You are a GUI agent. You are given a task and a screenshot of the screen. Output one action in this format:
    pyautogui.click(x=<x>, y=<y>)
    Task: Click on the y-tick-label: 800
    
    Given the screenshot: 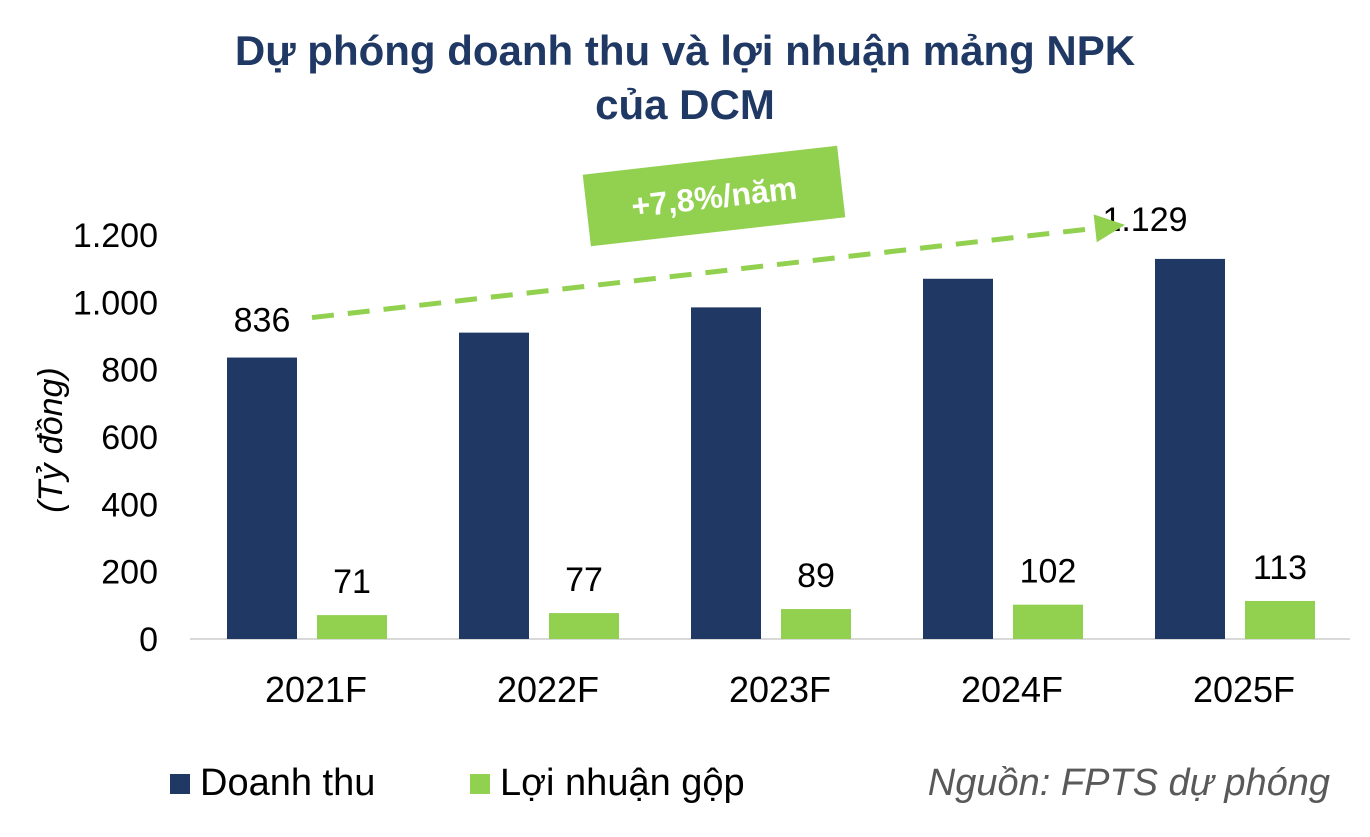 What is the action you would take?
    pyautogui.click(x=129, y=371)
    